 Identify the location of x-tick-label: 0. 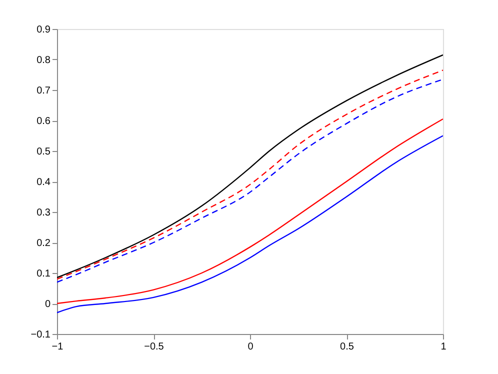
(251, 347).